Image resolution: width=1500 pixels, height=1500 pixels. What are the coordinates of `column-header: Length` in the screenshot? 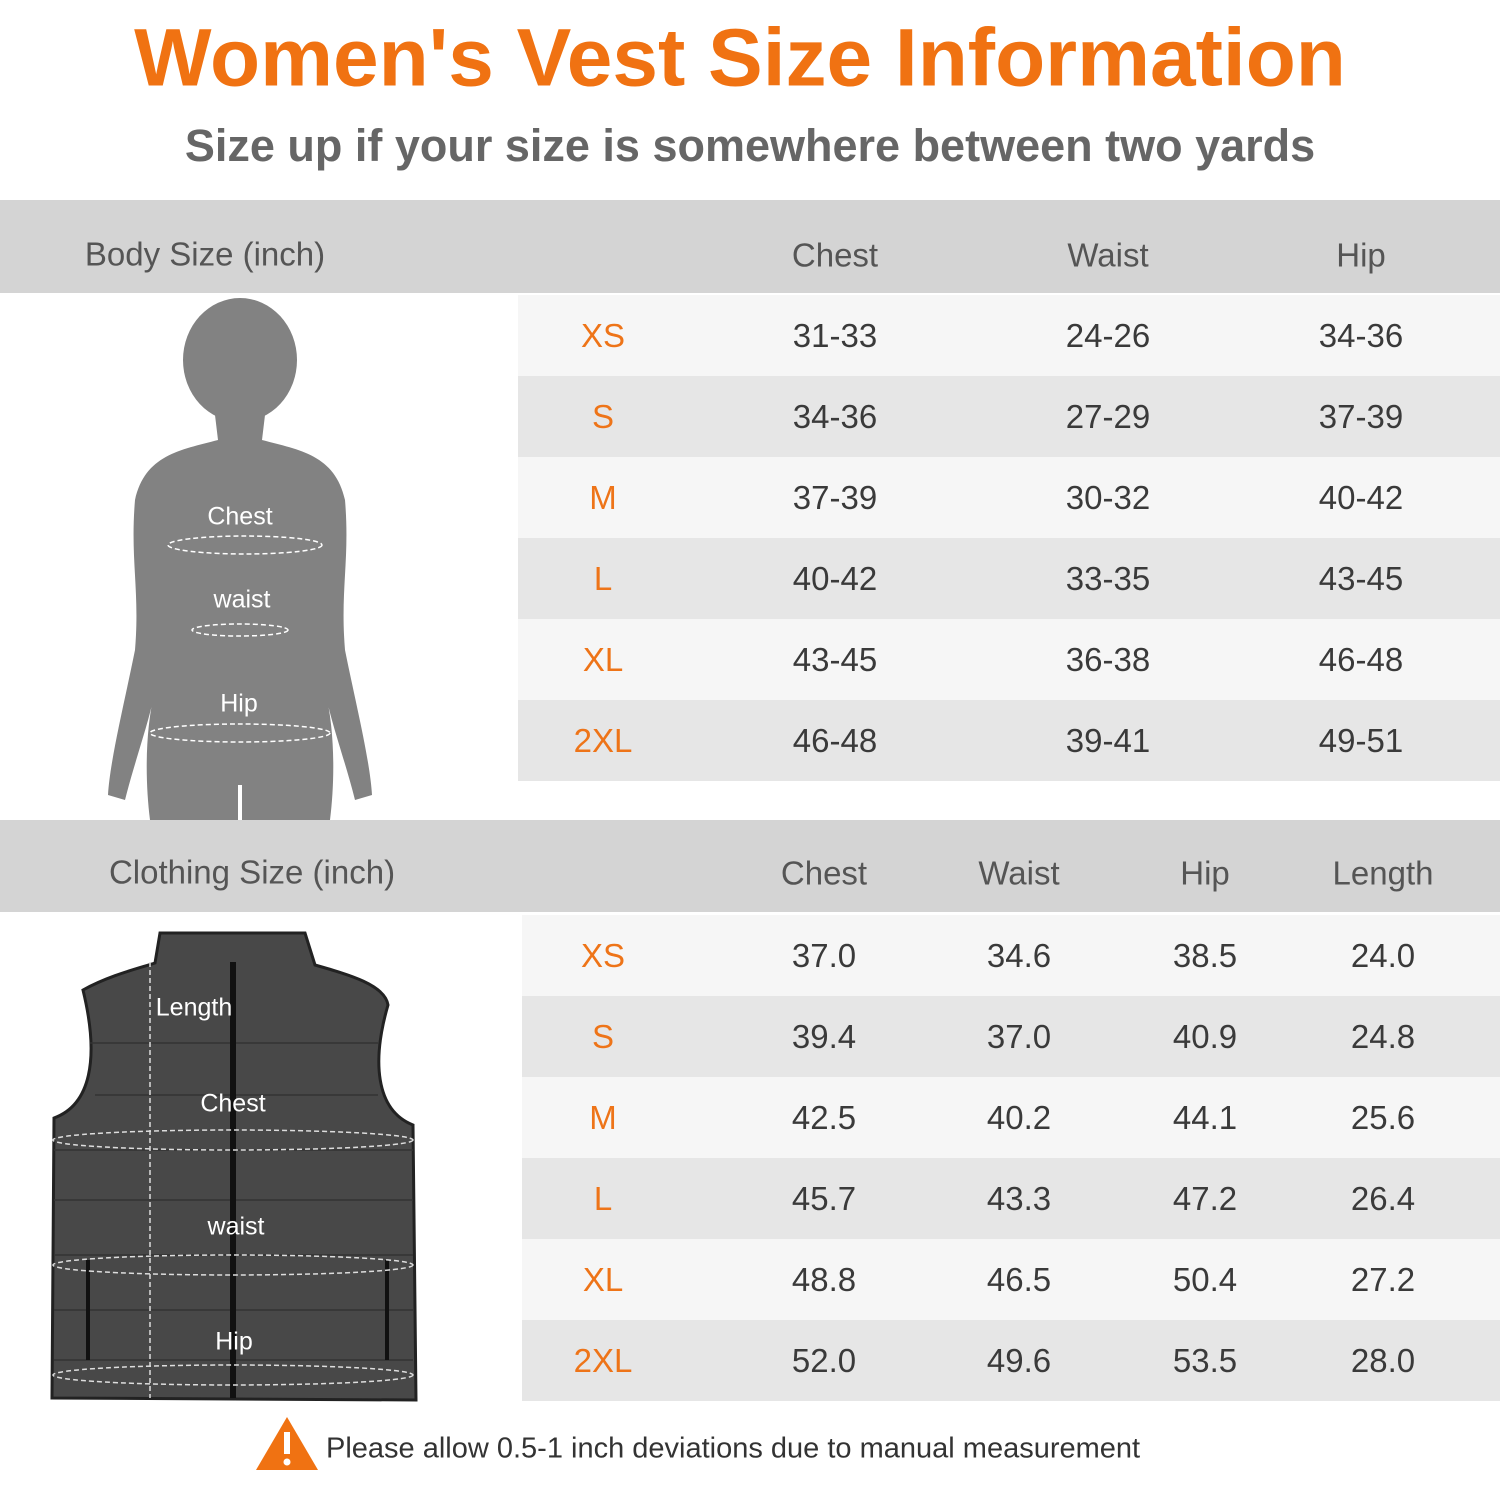 It's located at (1383, 873).